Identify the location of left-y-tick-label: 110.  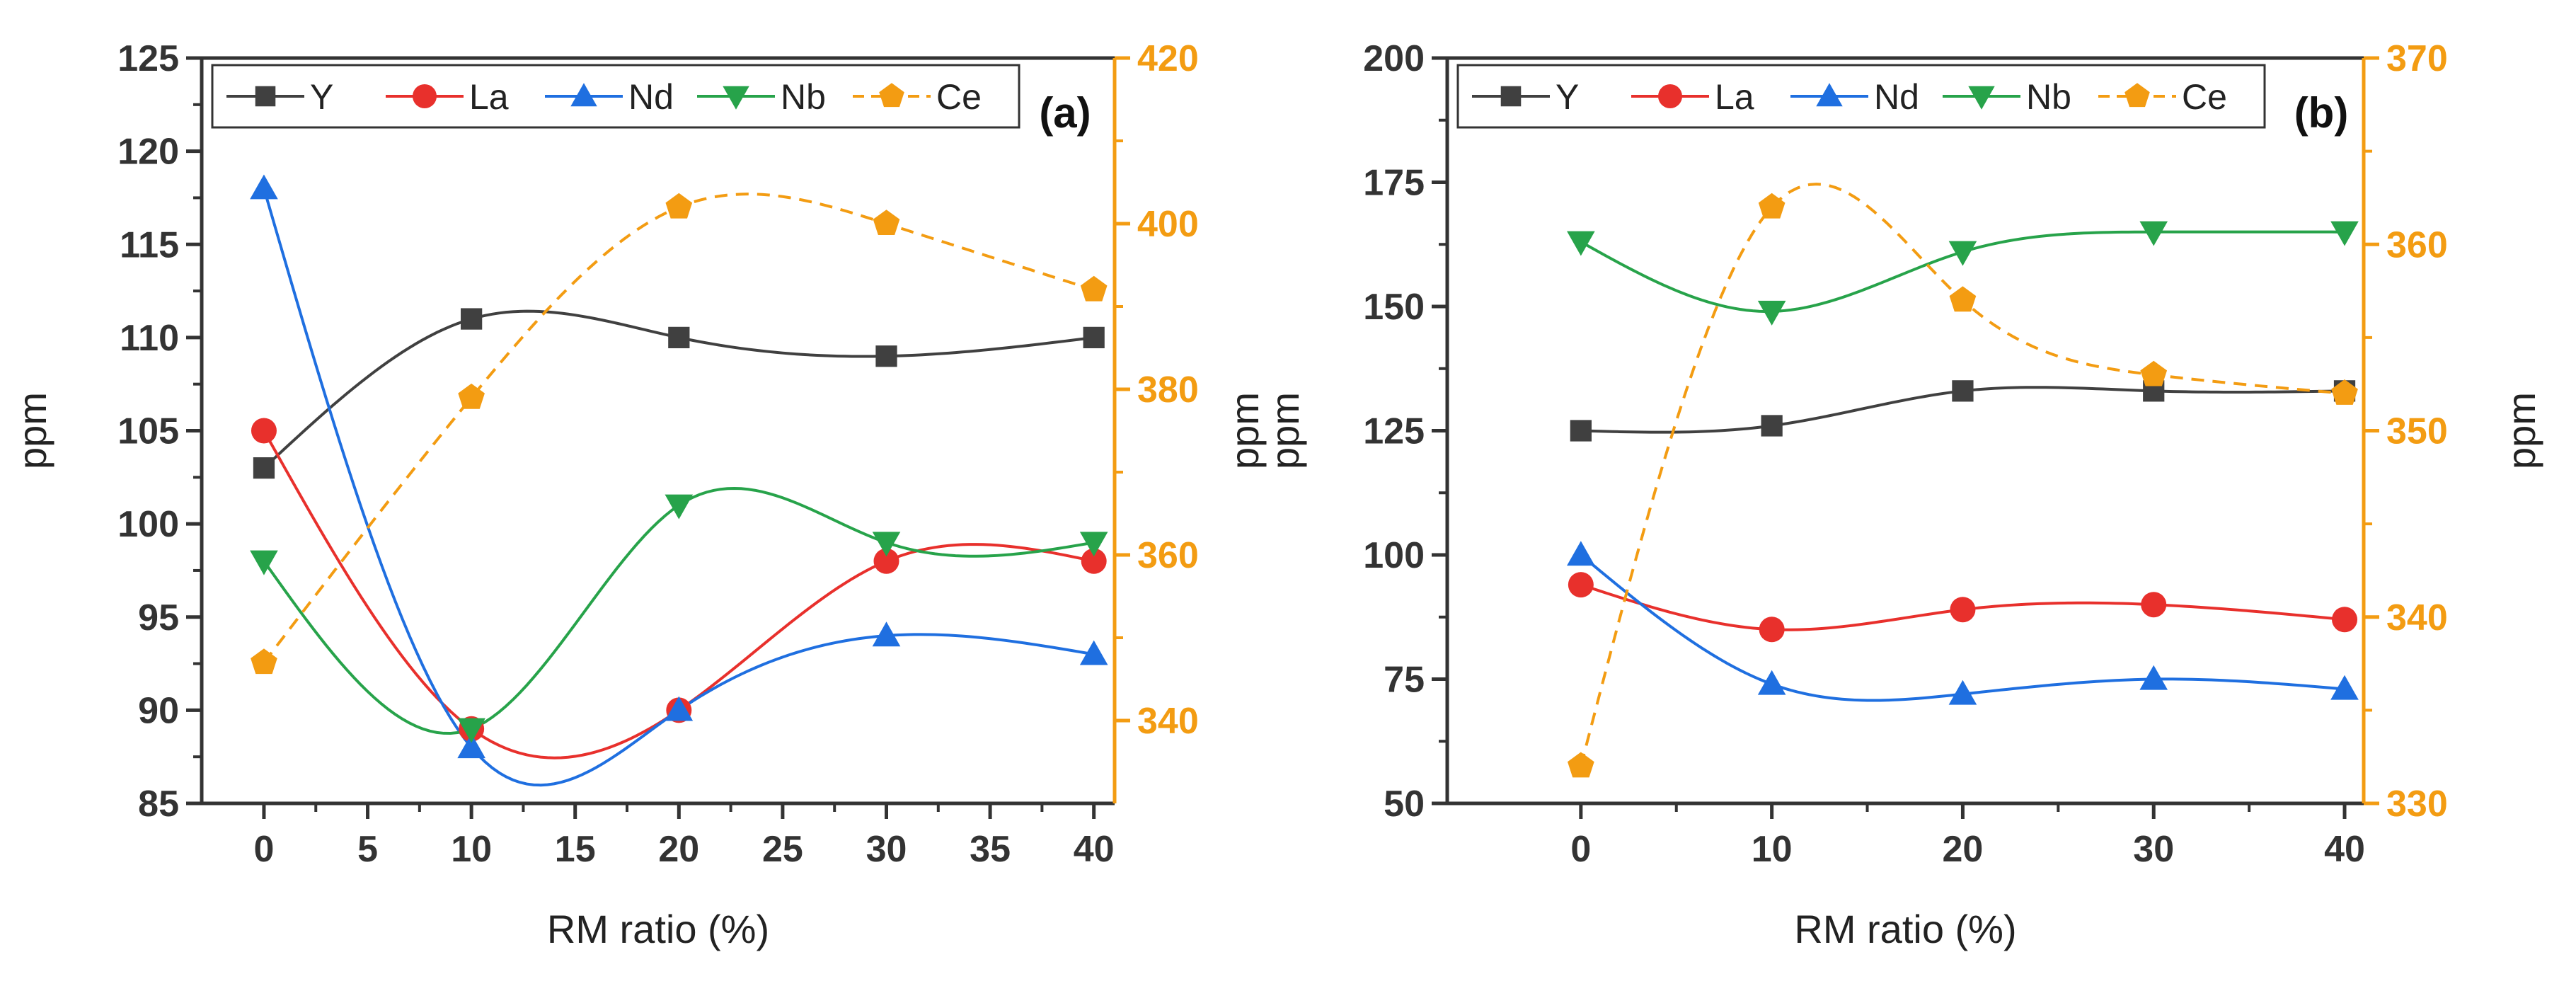
(149, 338).